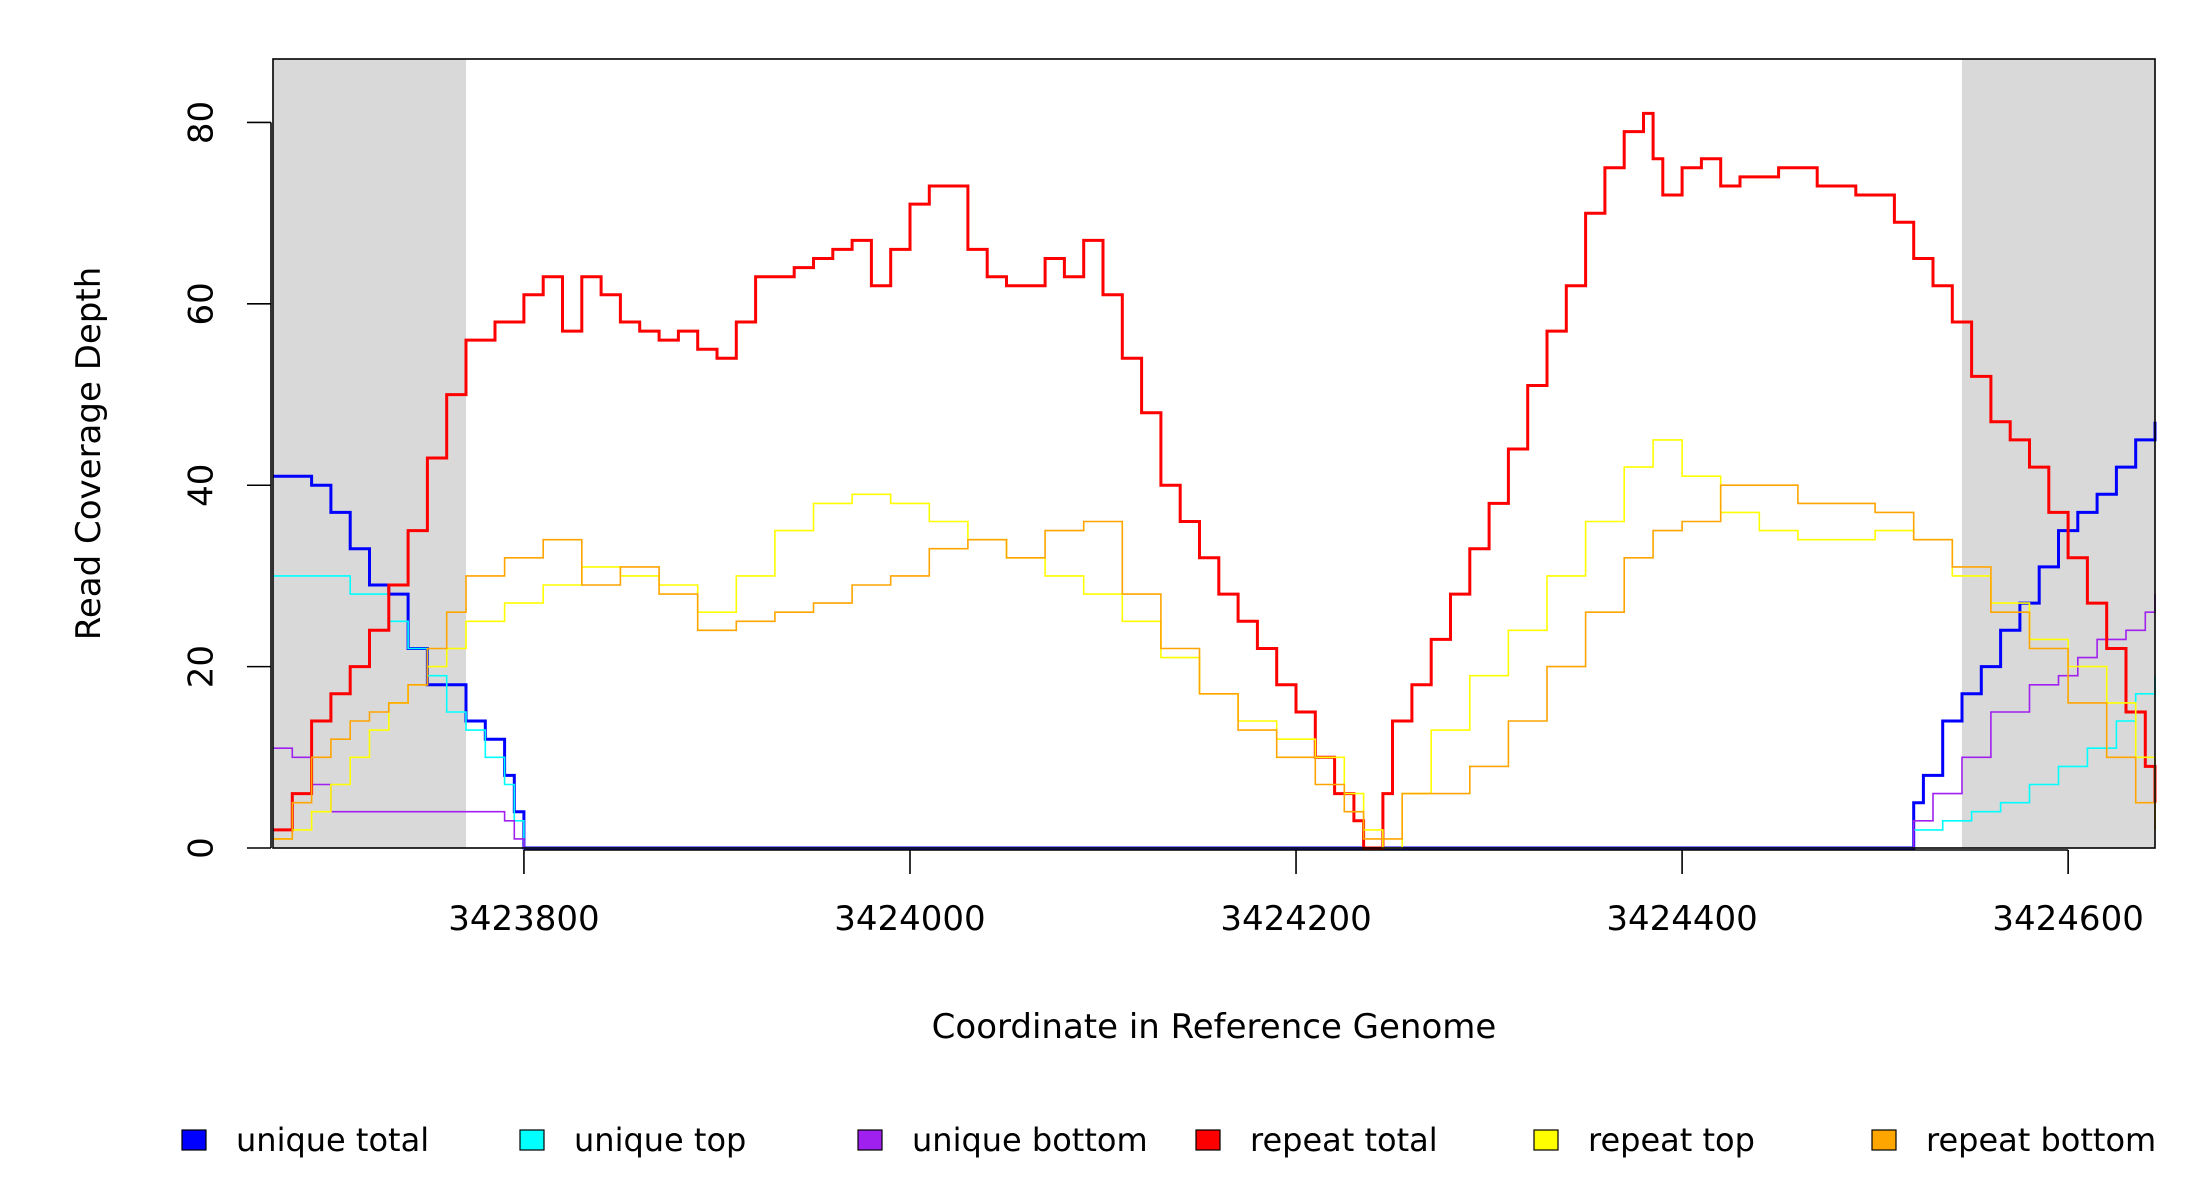  I want to click on x-tick-label: 3424400, so click(1681, 919).